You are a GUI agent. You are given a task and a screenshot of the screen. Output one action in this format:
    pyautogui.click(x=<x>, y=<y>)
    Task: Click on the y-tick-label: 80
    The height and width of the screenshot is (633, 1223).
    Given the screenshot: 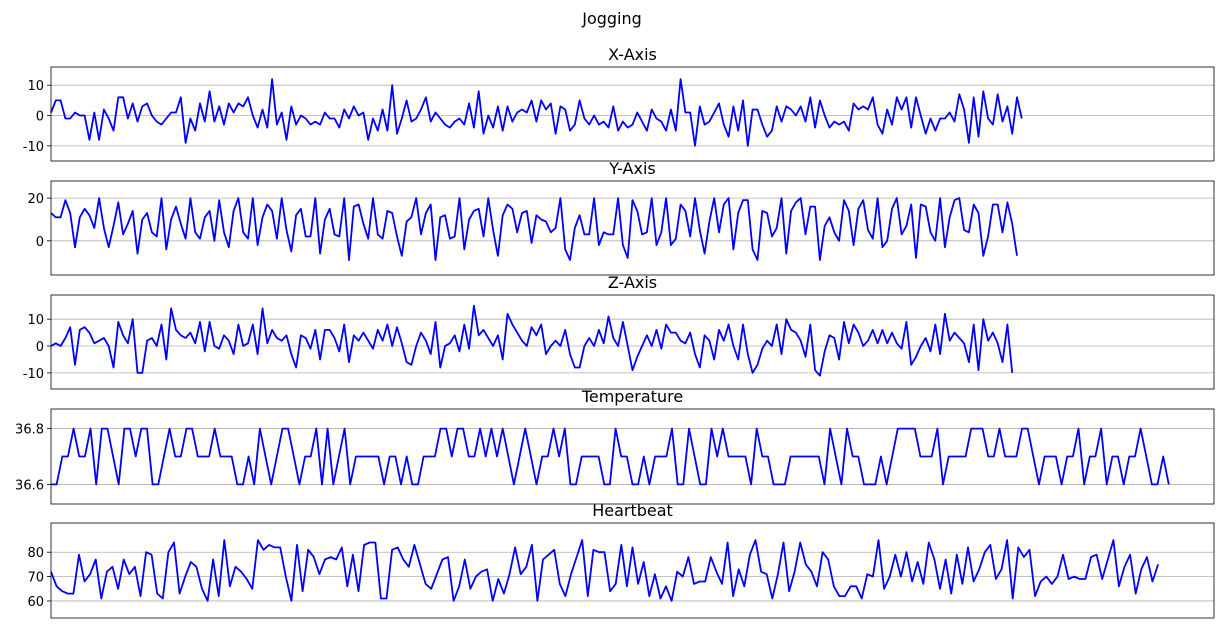 What is the action you would take?
    pyautogui.click(x=35, y=553)
    